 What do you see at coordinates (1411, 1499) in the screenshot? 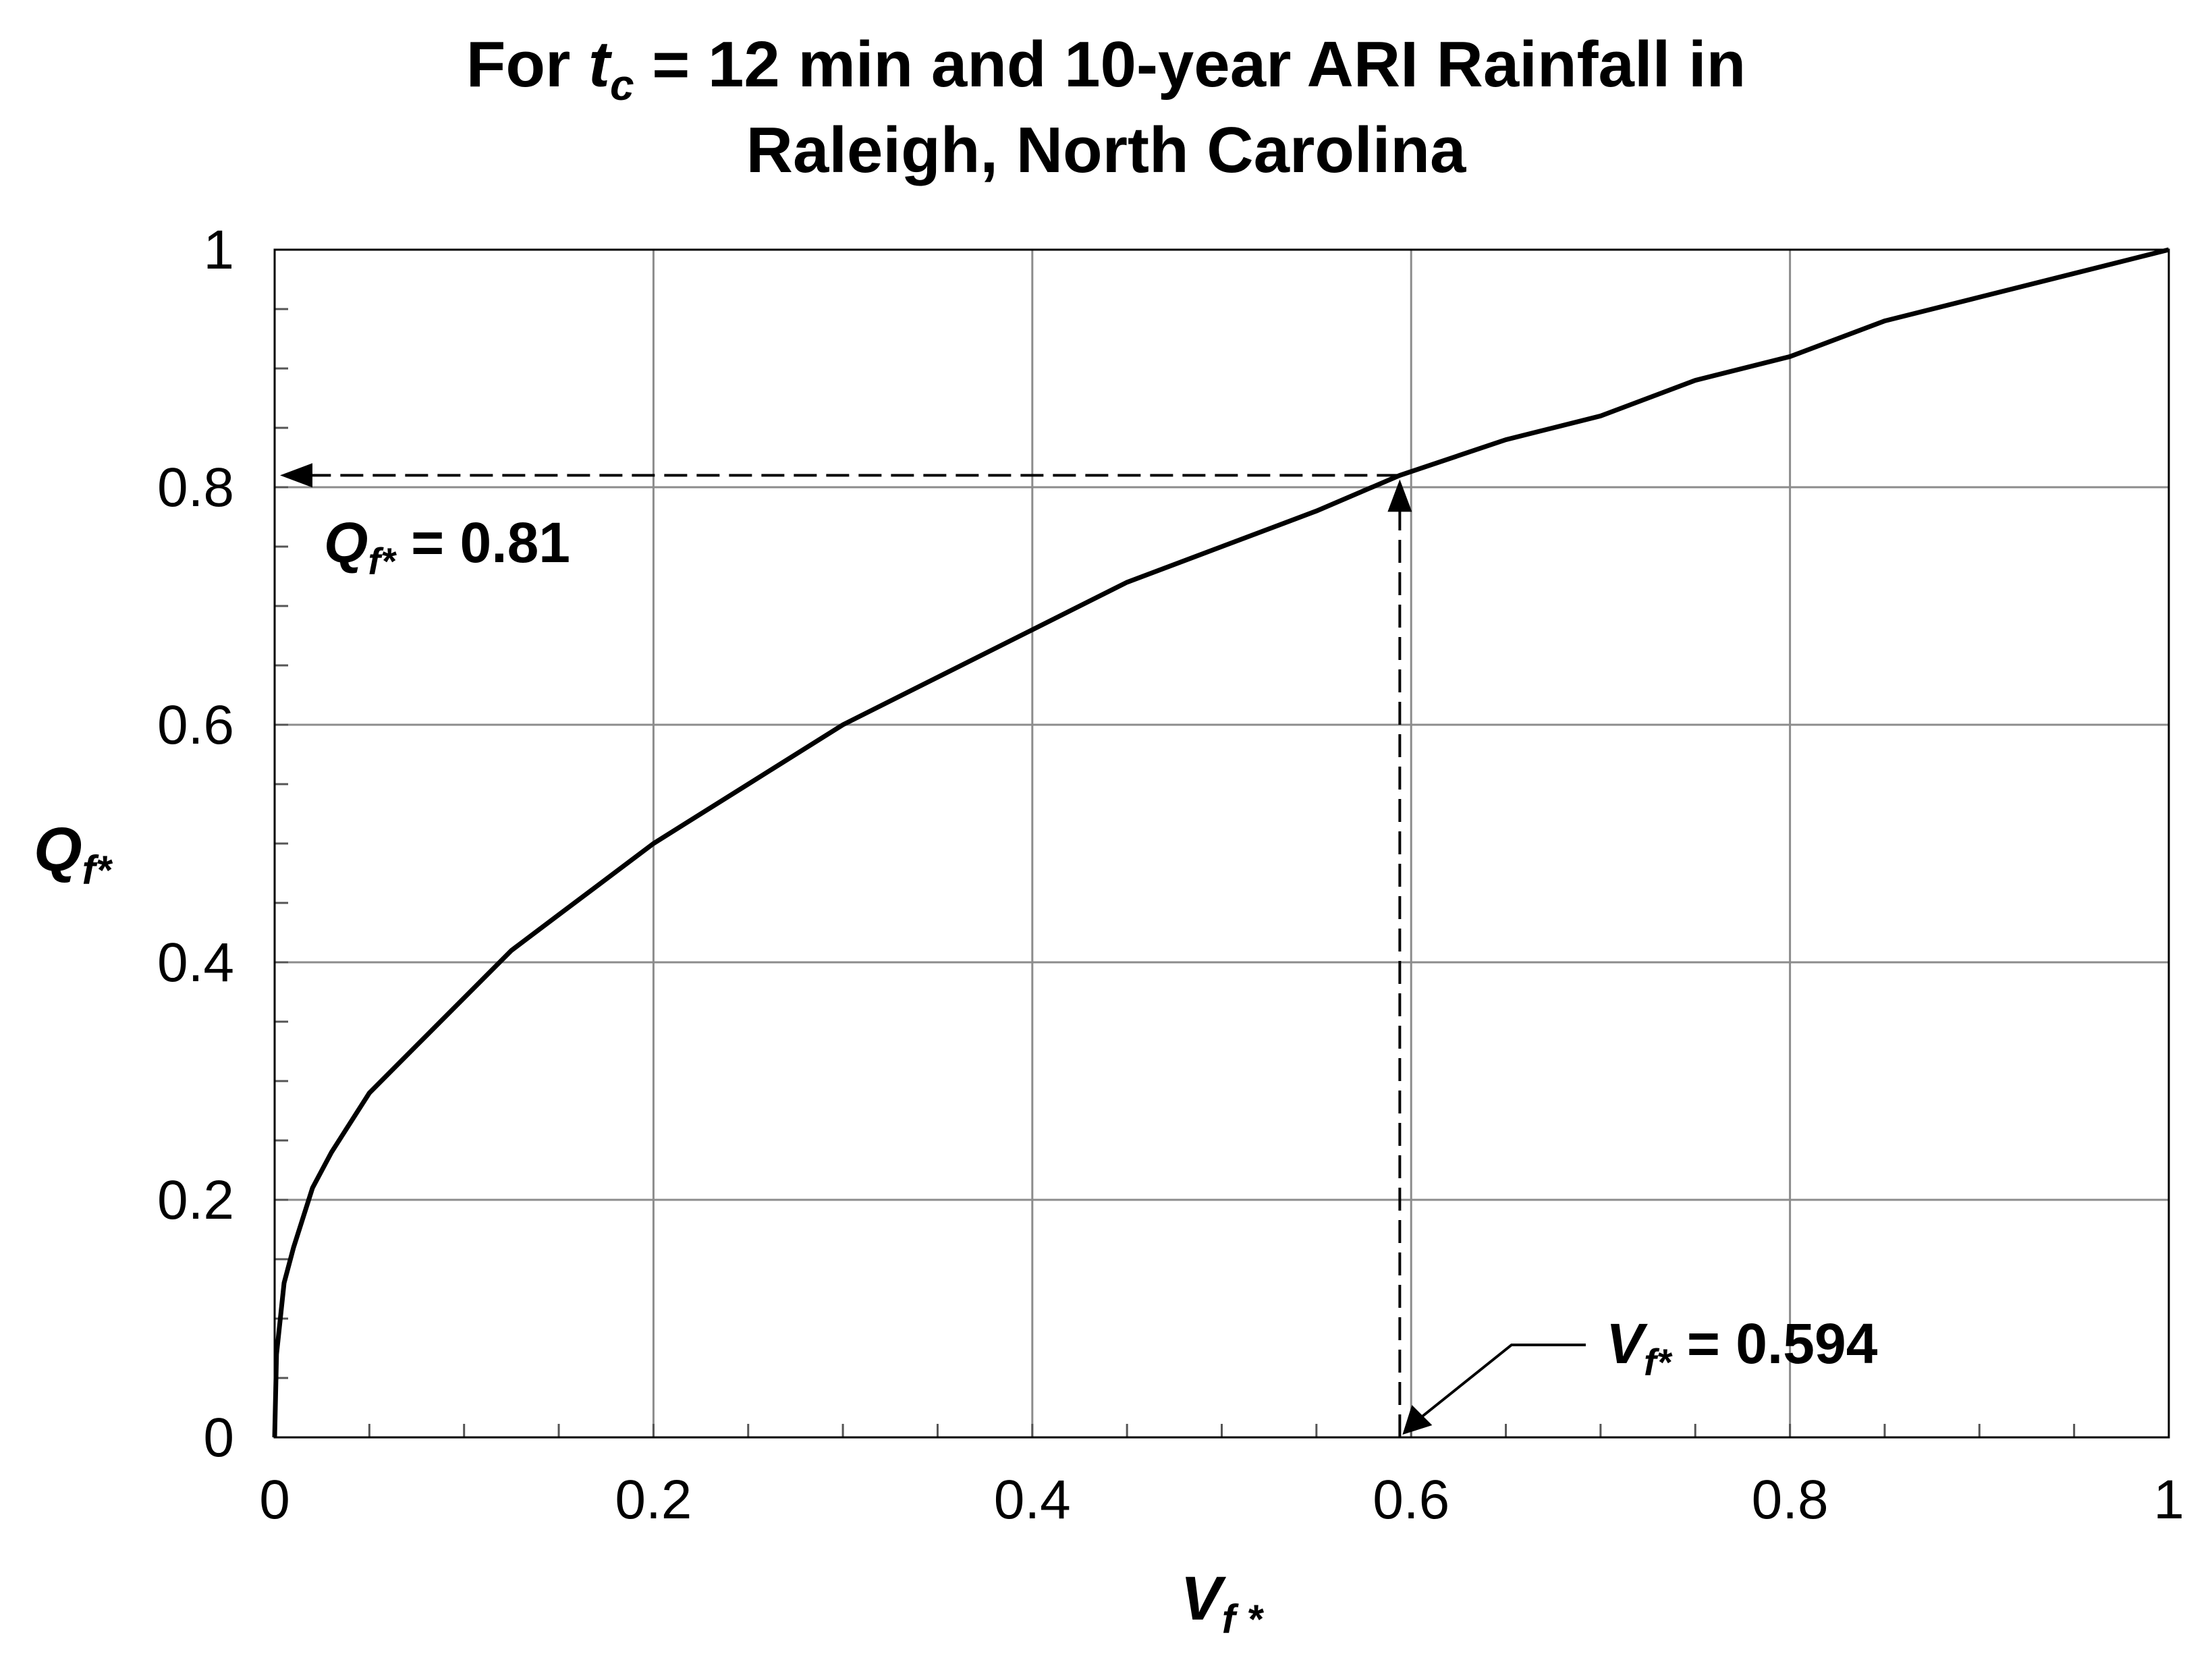
I see `x-tick-label: 0.6` at bounding box center [1411, 1499].